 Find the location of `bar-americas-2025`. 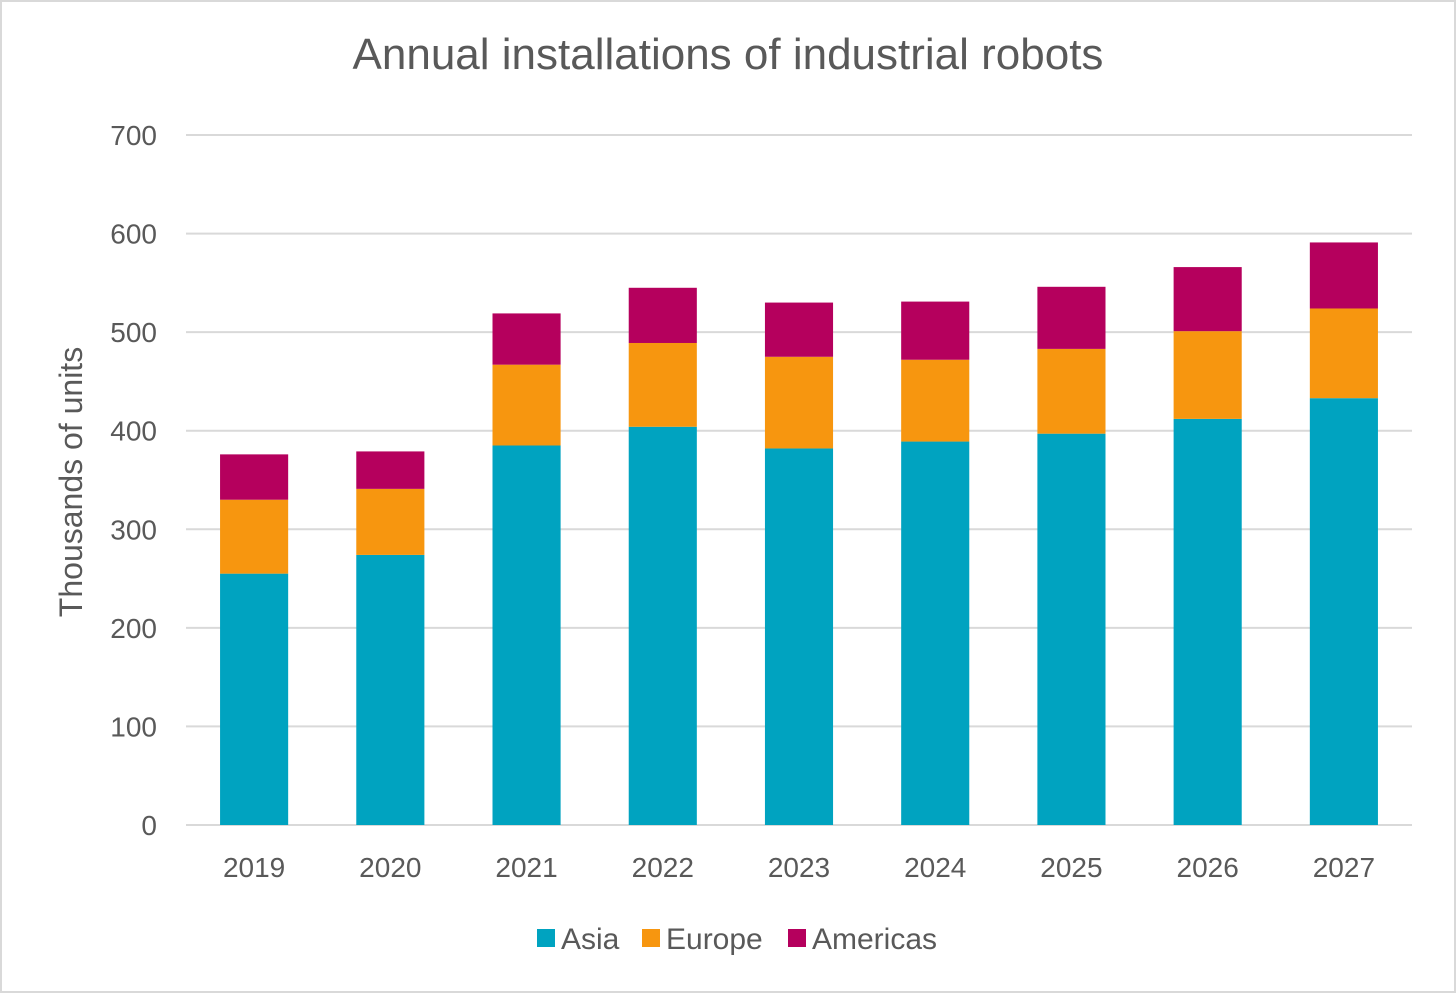

bar-americas-2025 is located at coordinates (1071, 317).